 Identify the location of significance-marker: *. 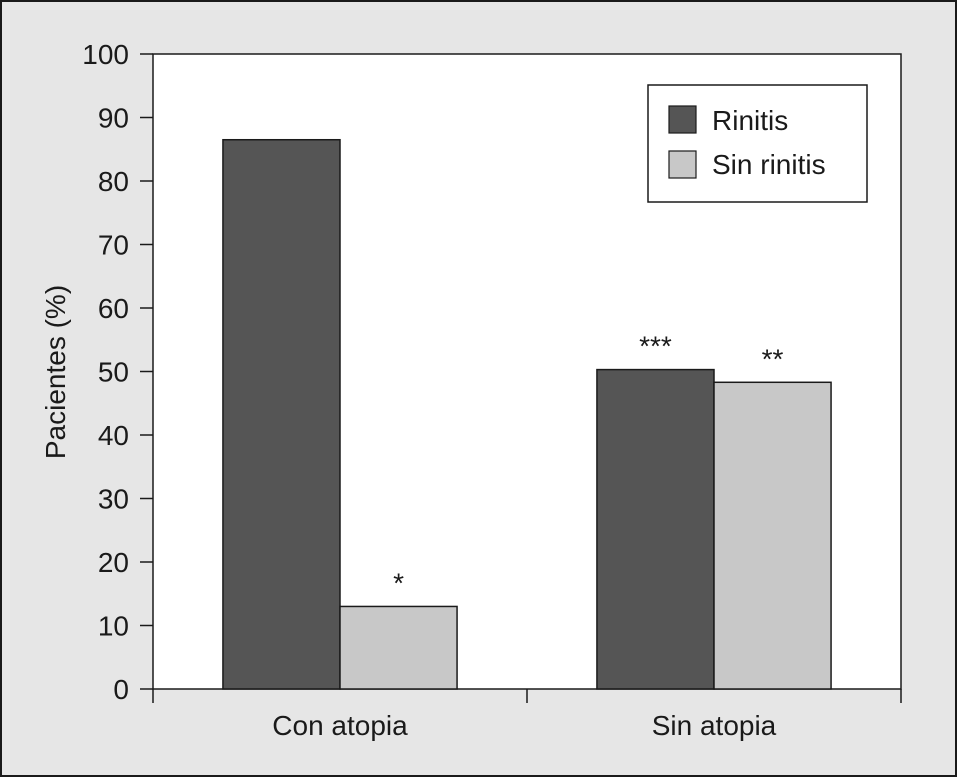
(398, 582).